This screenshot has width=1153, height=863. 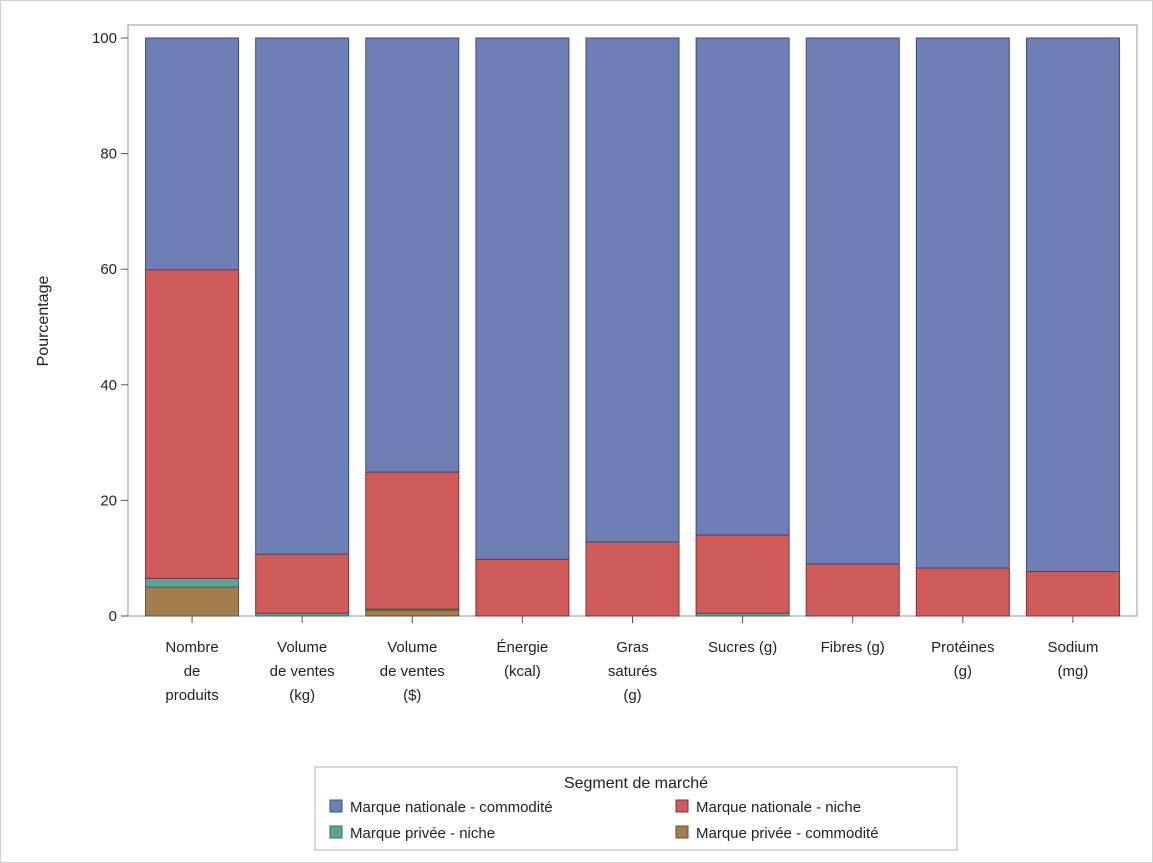 I want to click on x-tick-label: ($), so click(x=412, y=695).